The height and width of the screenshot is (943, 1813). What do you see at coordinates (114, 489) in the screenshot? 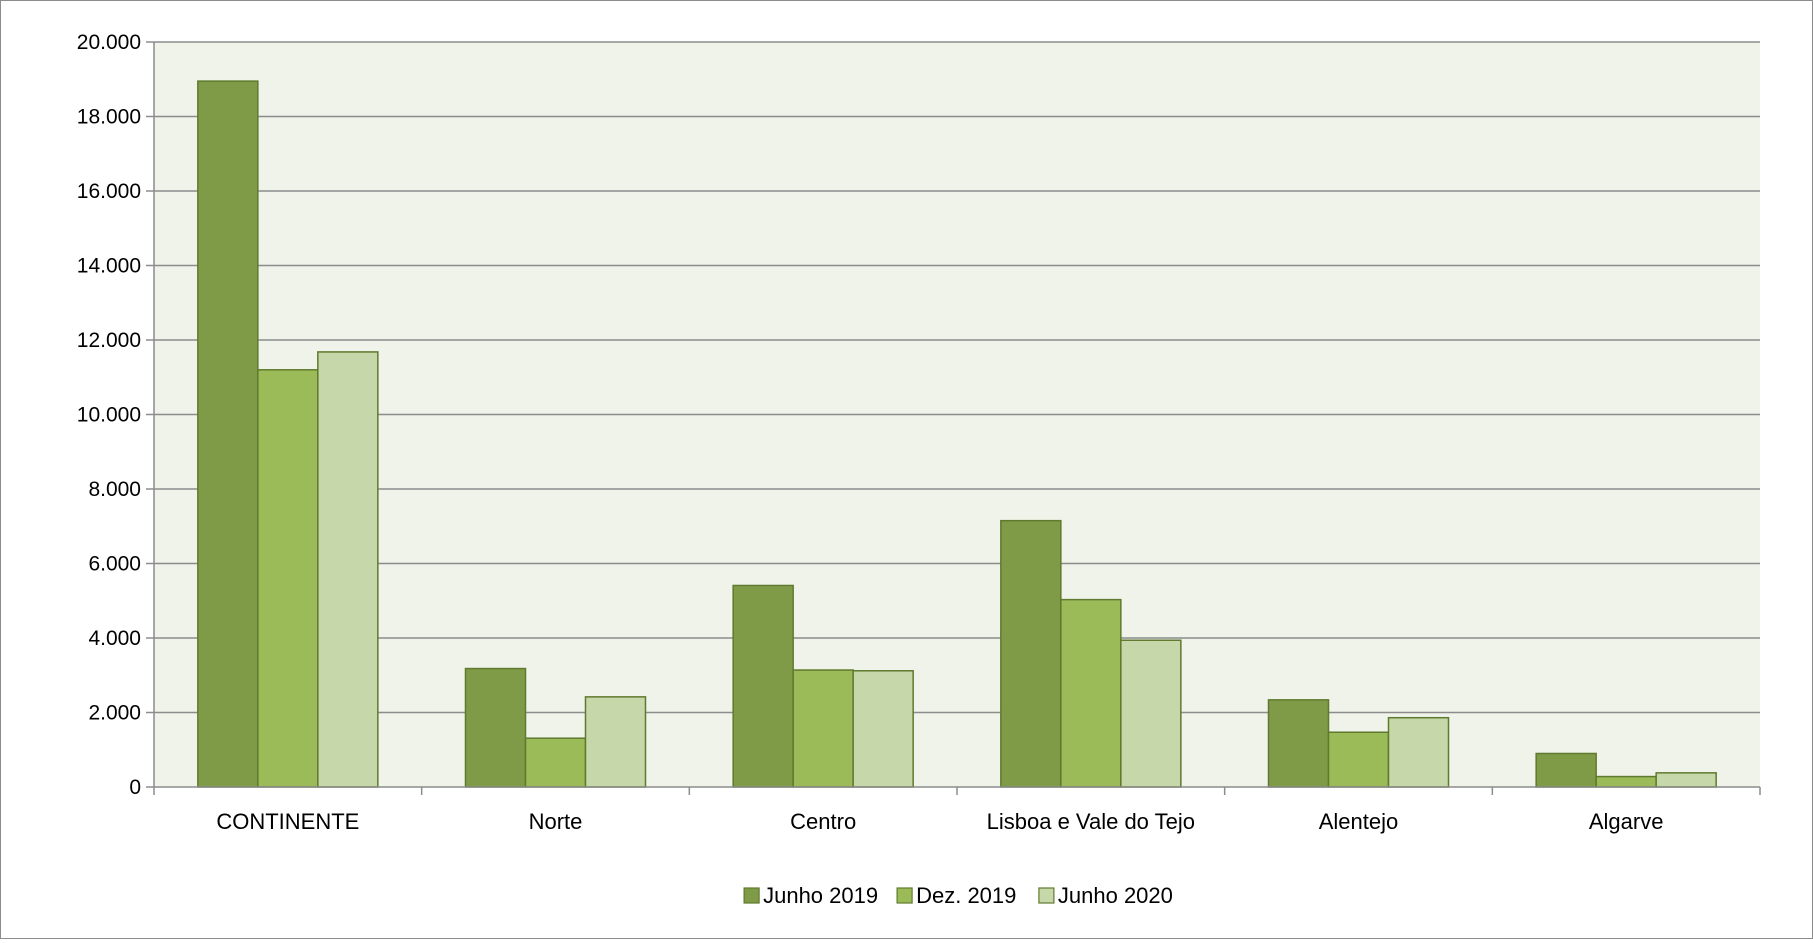
I see `y-tick-label: 8.000` at bounding box center [114, 489].